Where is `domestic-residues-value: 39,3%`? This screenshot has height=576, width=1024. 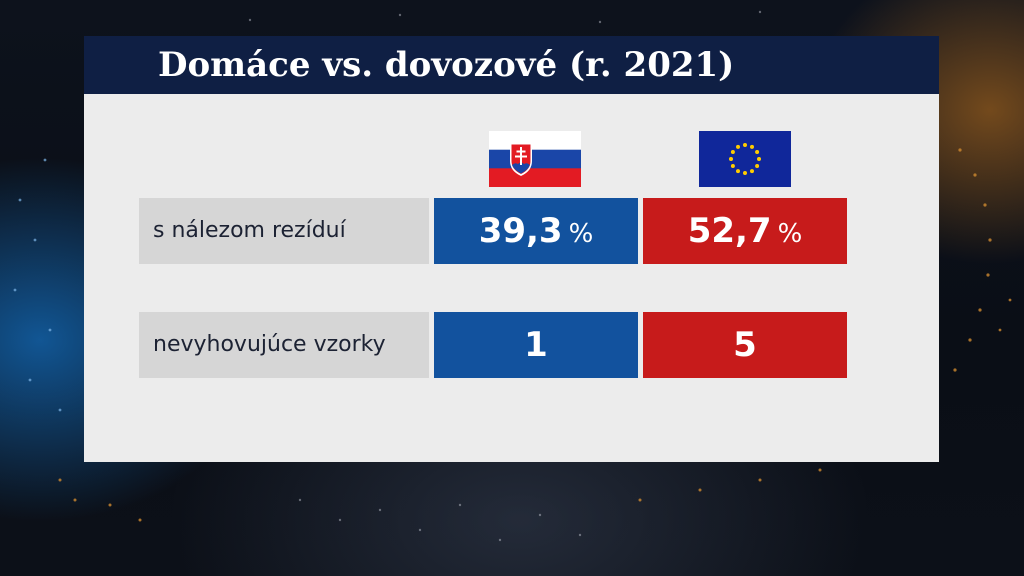 domestic-residues-value: 39,3% is located at coordinates (536, 231).